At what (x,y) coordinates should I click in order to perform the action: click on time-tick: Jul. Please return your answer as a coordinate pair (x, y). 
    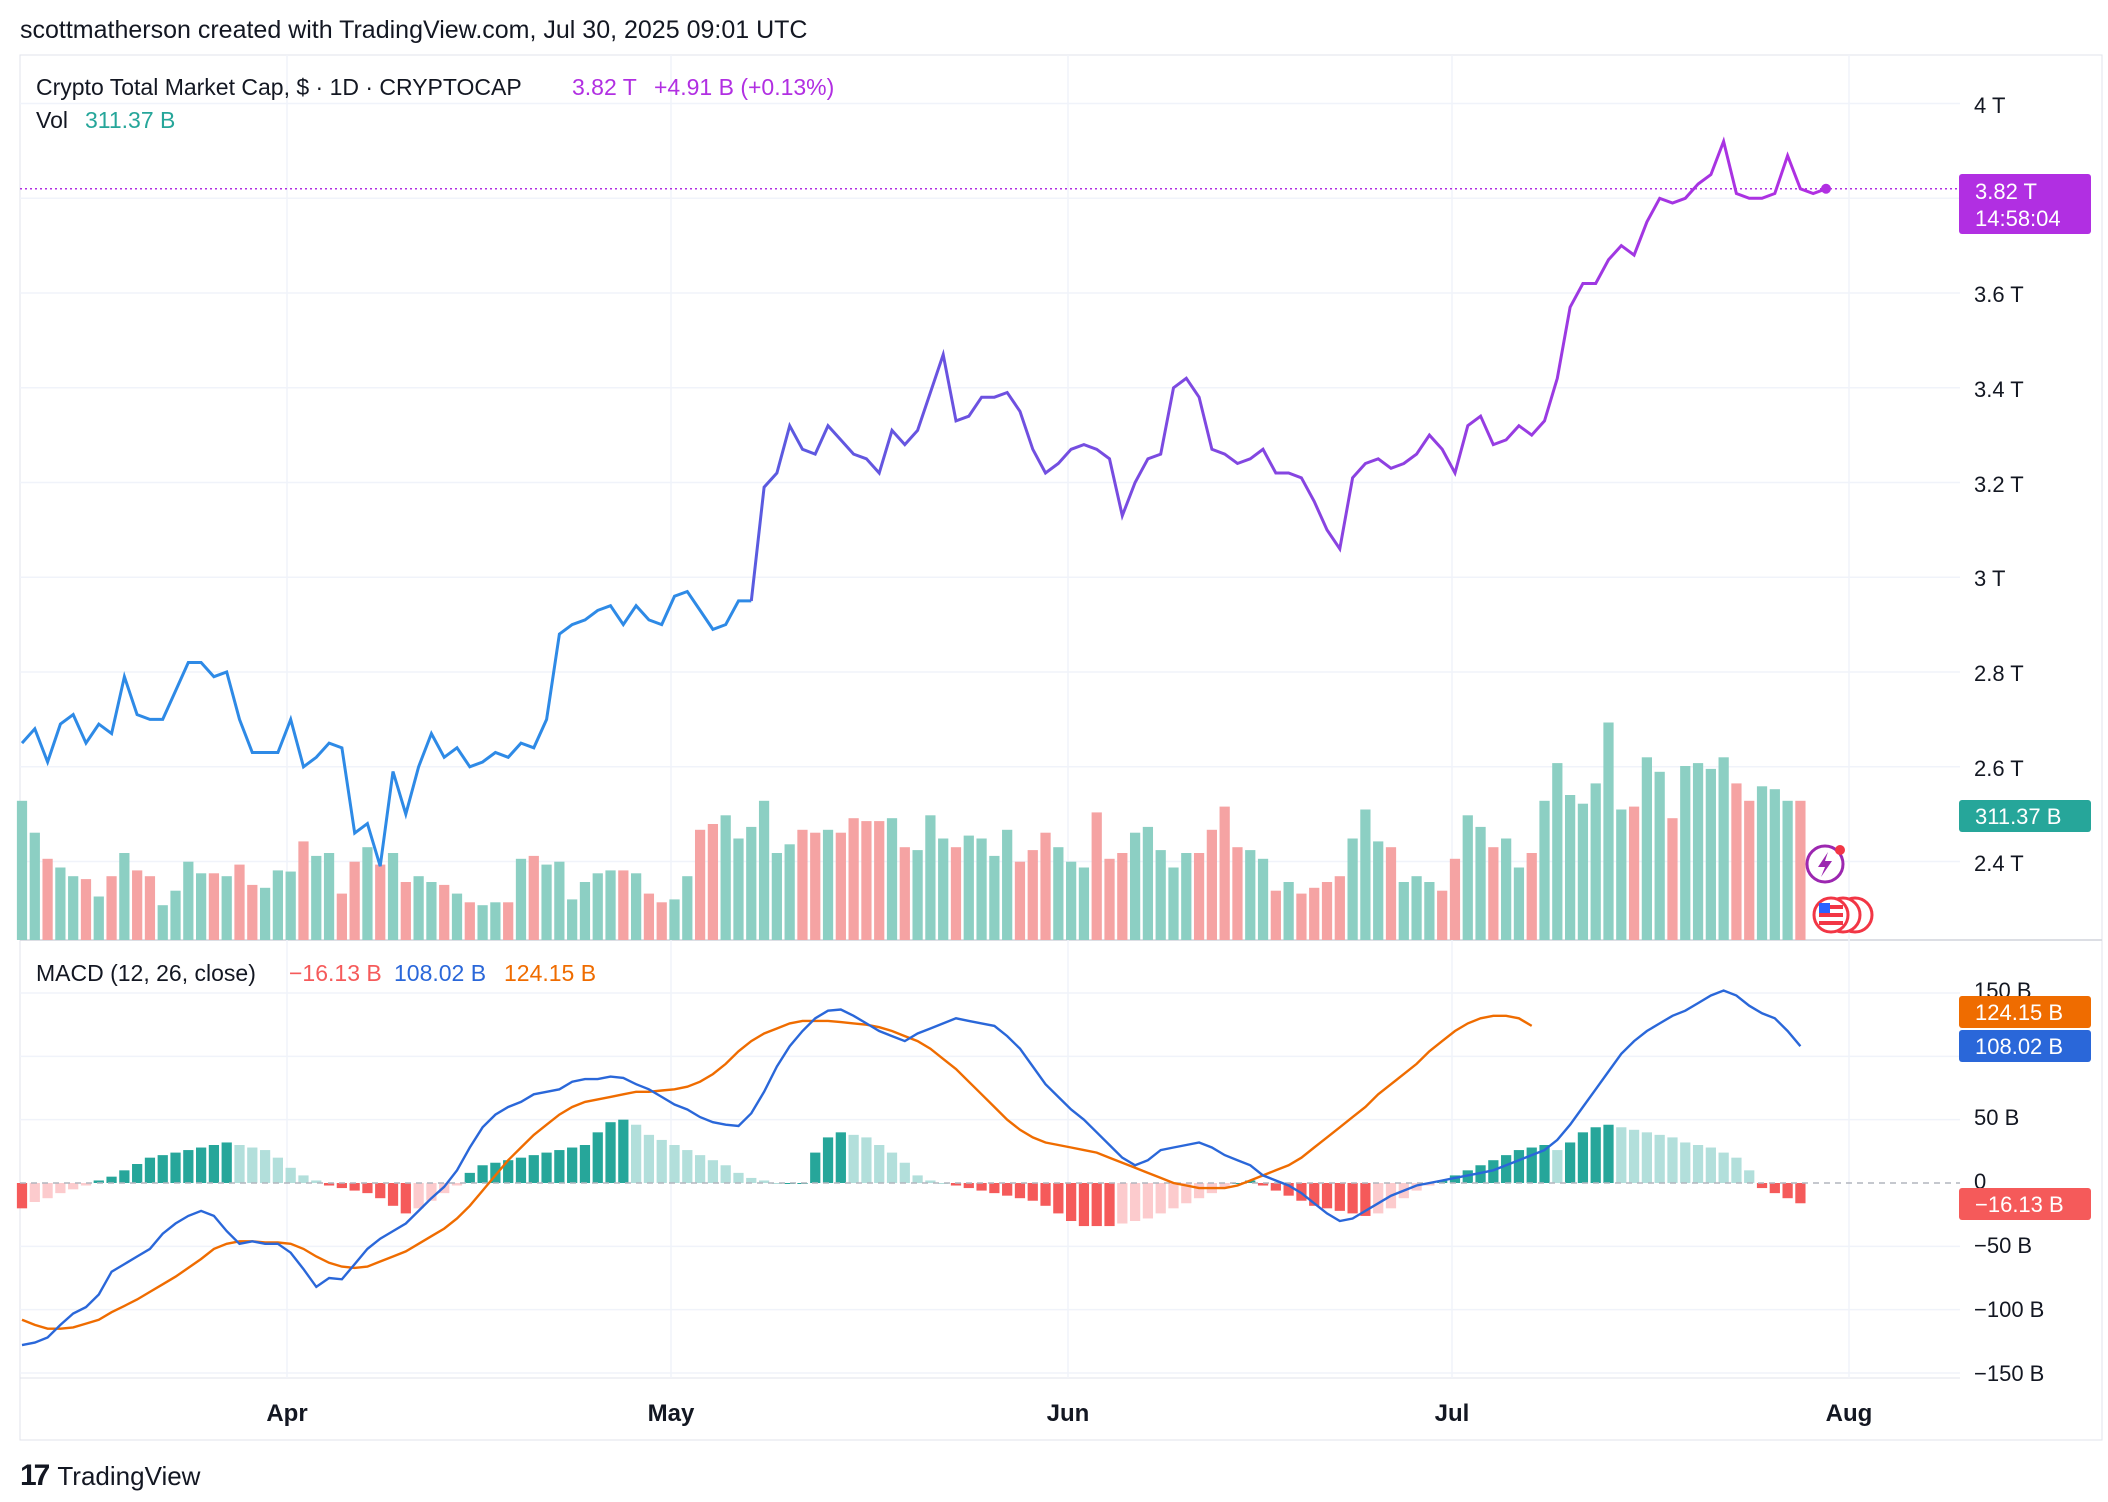
    Looking at the image, I should click on (1452, 1413).